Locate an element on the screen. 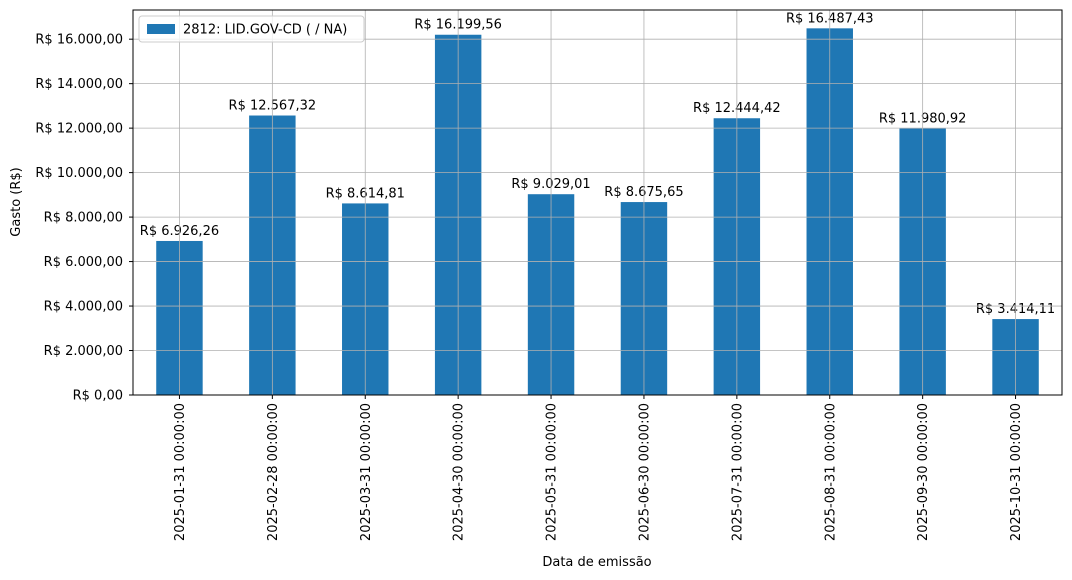  legend: 2812: LID.GOV-CD ( / NA) is located at coordinates (251, 29).